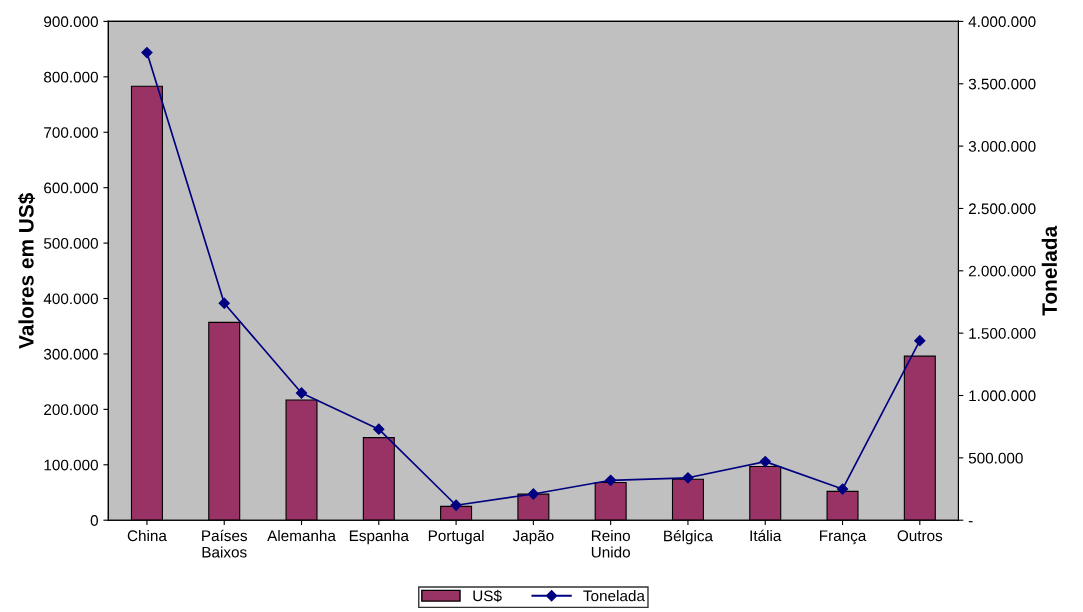 The height and width of the screenshot is (612, 1083). Describe the element at coordinates (1002, 396) in the screenshot. I see `y2-tick-label: 1.000.000` at that location.